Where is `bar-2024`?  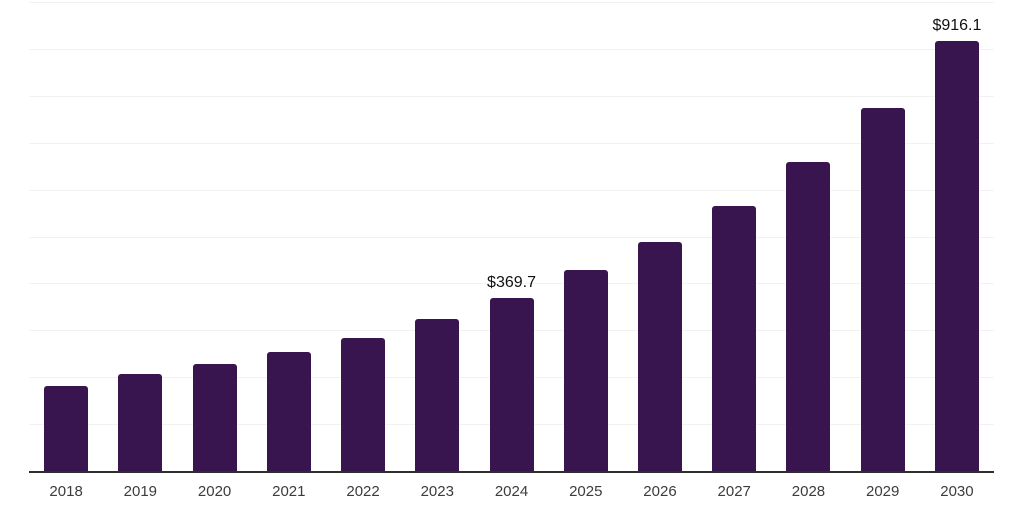 bar-2024 is located at coordinates (511, 384).